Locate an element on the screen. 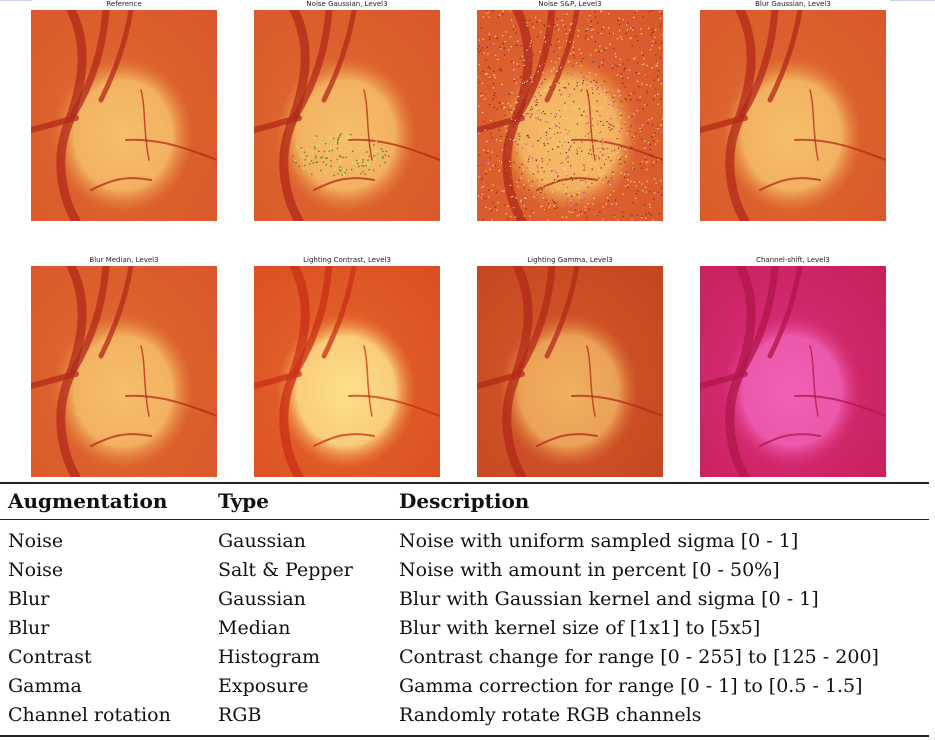 Image resolution: width=935 pixels, height=740 pixels. figure-panel: Reference is located at coordinates (124, 110).